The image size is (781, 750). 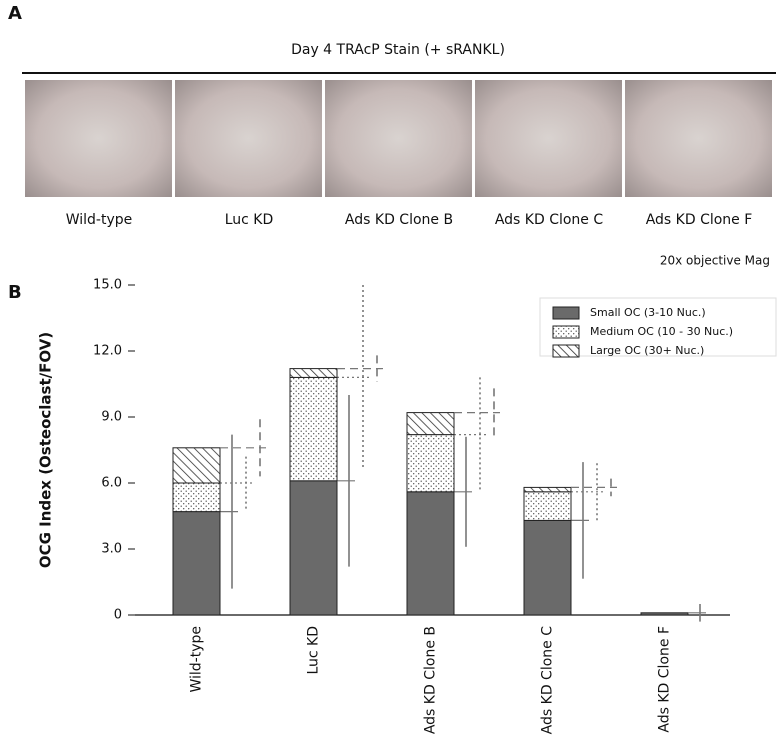 I want to click on y-tick-label: 15.0, so click(x=107, y=285).